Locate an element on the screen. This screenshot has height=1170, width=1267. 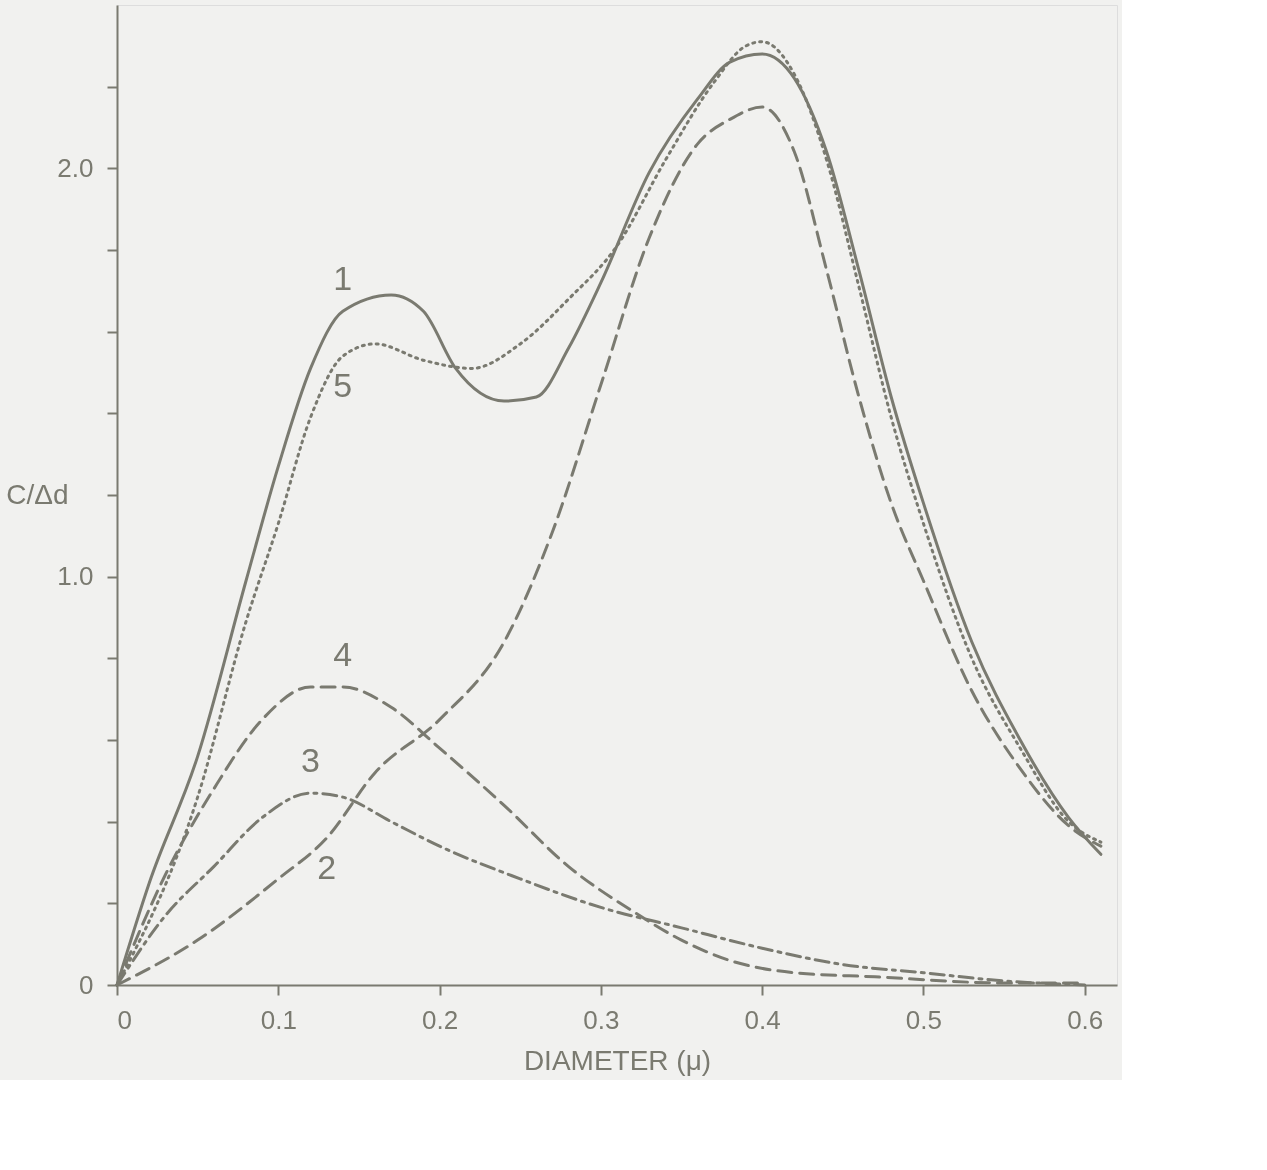
x-tick-label: 0.5 is located at coordinates (924, 1019).